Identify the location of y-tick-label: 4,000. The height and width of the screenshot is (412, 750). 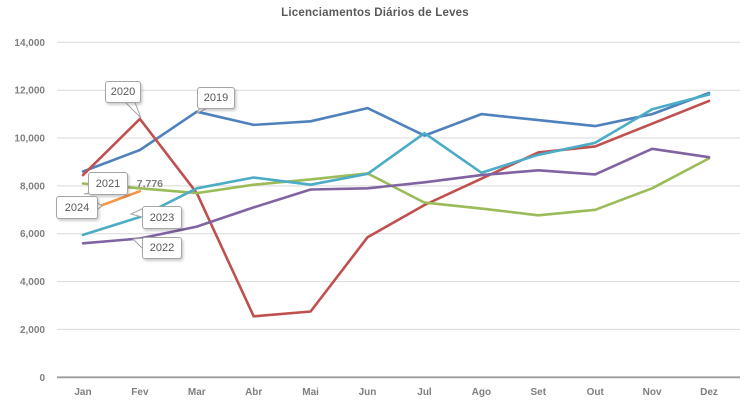
(32, 282).